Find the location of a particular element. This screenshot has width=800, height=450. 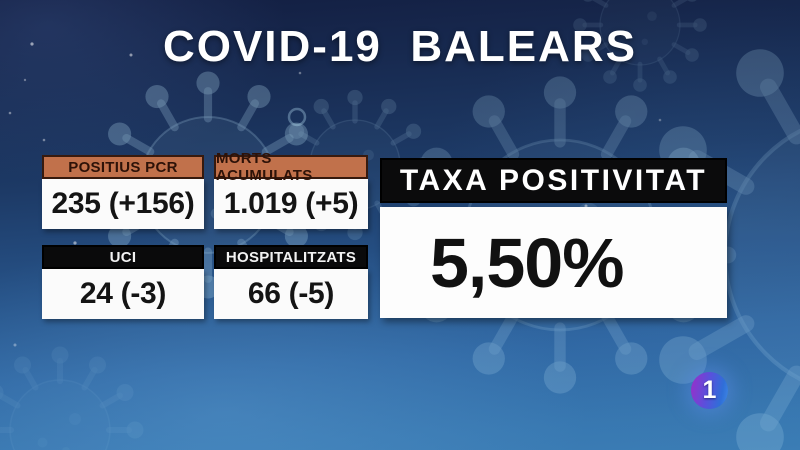

stat-value-positius-pcr: 235 (+156) is located at coordinates (123, 204).